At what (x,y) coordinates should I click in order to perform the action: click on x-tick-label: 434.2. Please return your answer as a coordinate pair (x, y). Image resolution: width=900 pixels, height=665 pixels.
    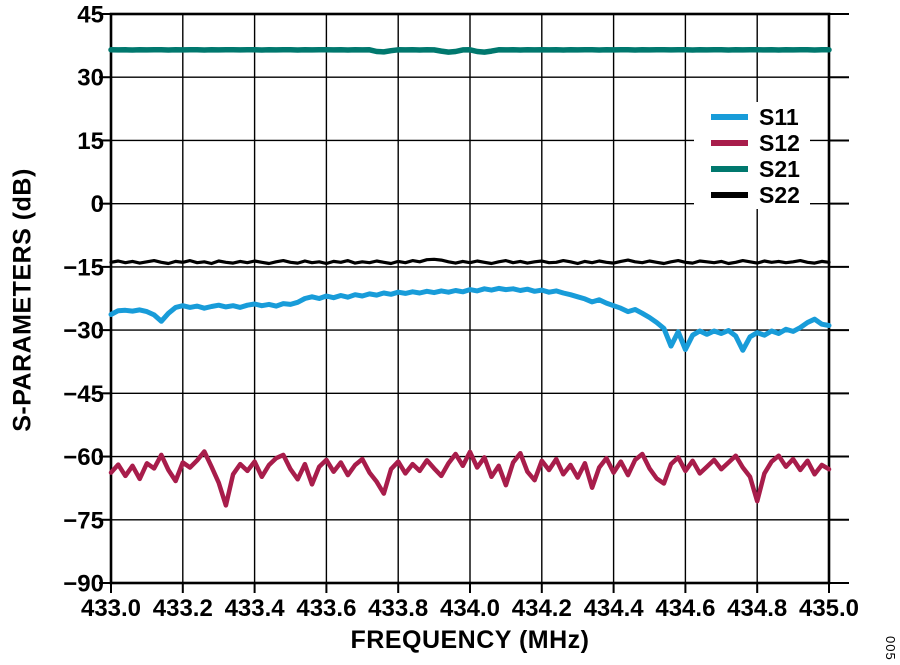
    Looking at the image, I should click on (542, 608).